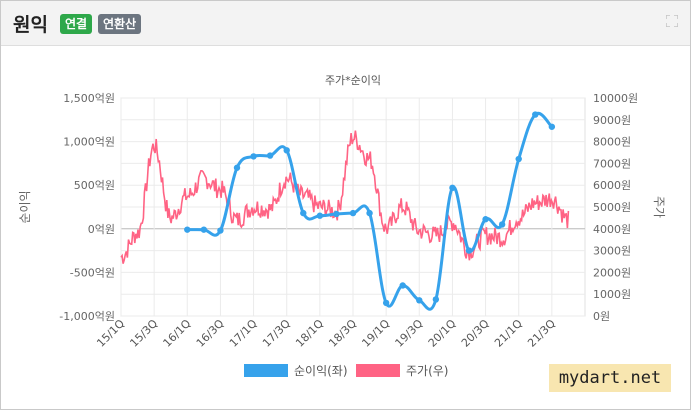 The height and width of the screenshot is (410, 691). Describe the element at coordinates (30, 25) in the screenshot. I see `company-title: 원익` at that location.